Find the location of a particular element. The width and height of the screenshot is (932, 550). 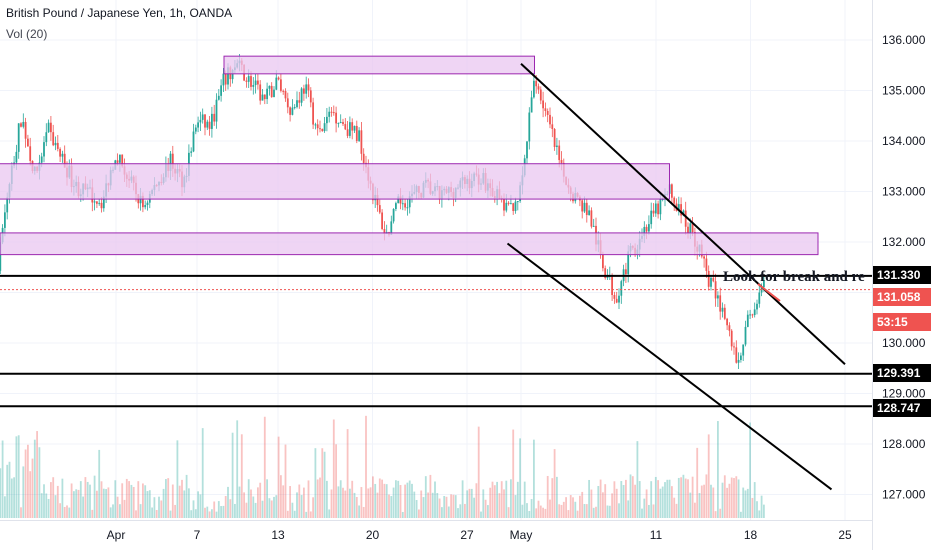

level-badge-131330: 131.330 is located at coordinates (902, 275).